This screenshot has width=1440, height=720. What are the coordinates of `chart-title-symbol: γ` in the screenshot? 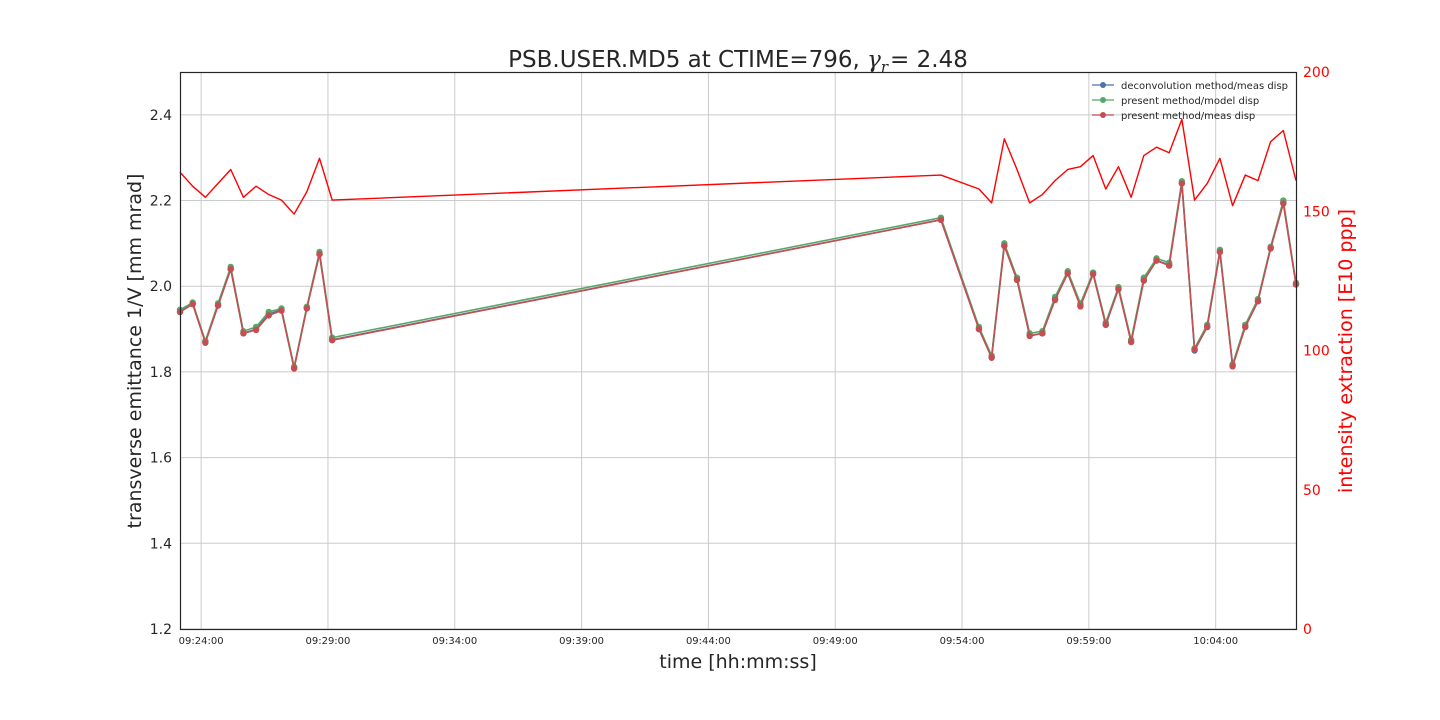 It's located at (874, 60).